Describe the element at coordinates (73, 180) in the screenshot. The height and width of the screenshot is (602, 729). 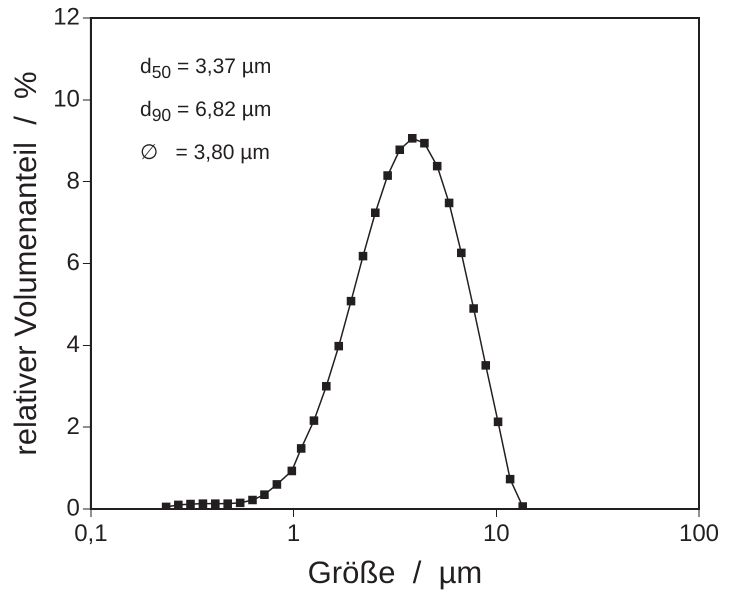
I see `y-tick-label: 8` at that location.